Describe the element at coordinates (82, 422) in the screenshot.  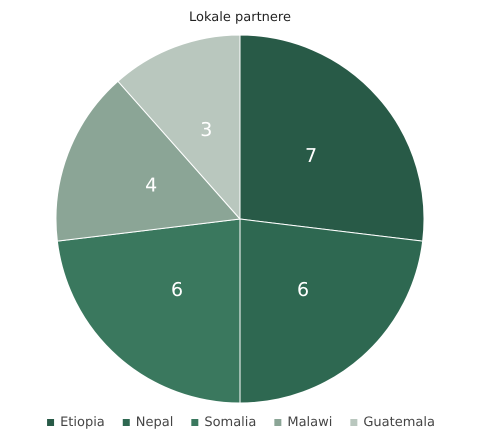
I see `legend-label: Etiopia` at that location.